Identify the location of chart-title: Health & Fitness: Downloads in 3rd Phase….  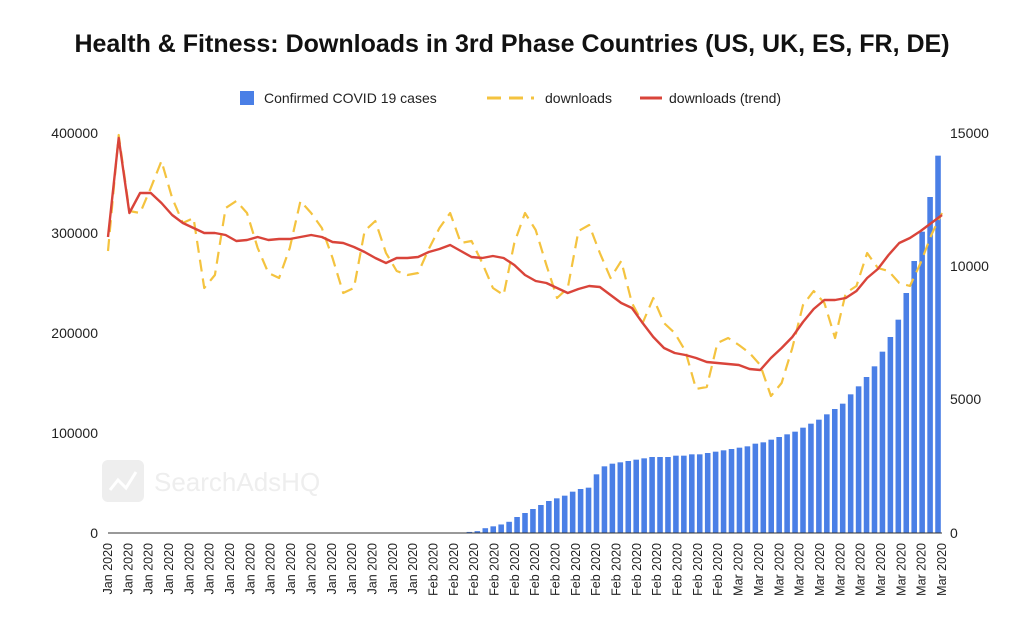
(512, 44).